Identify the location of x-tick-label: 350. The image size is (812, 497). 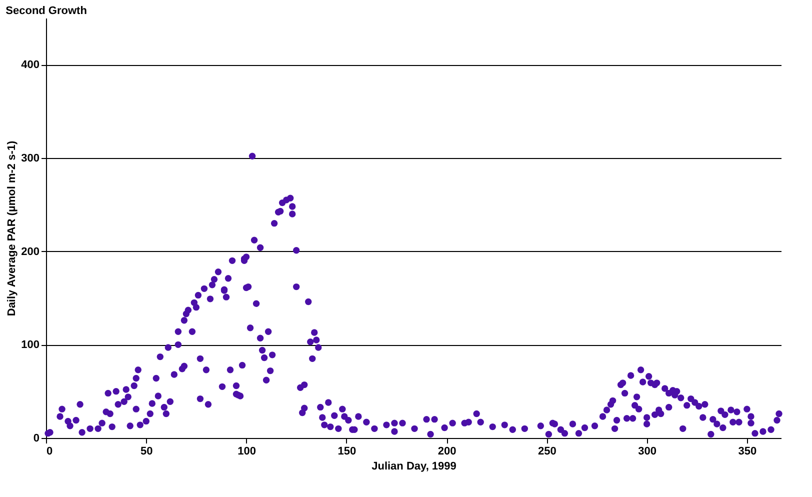
(747, 452).